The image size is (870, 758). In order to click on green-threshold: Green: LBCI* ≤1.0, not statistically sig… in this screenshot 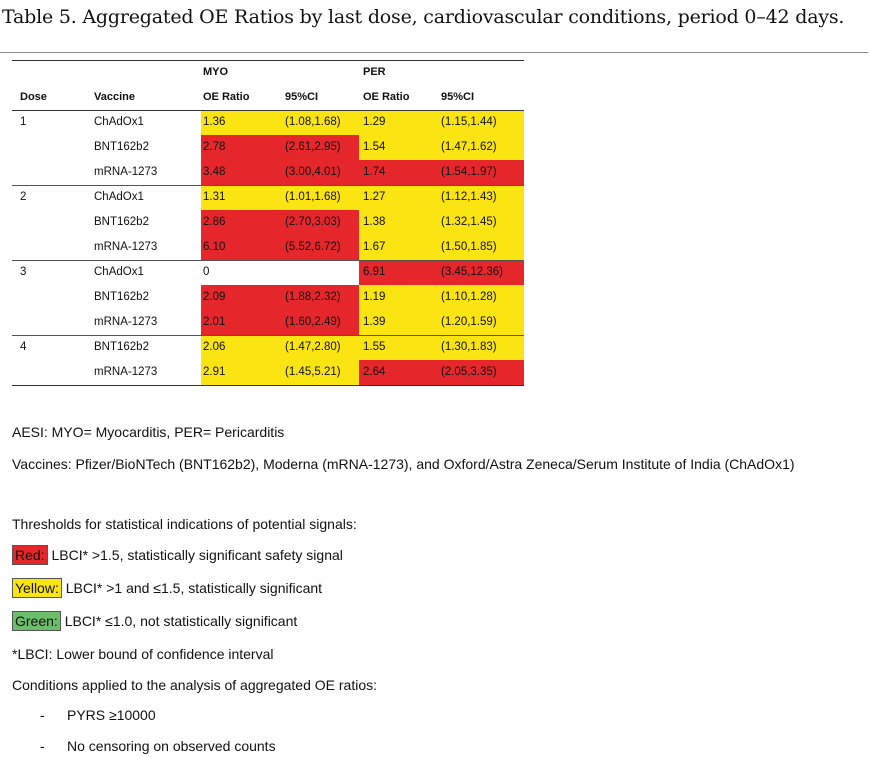, I will do `click(154, 621)`.